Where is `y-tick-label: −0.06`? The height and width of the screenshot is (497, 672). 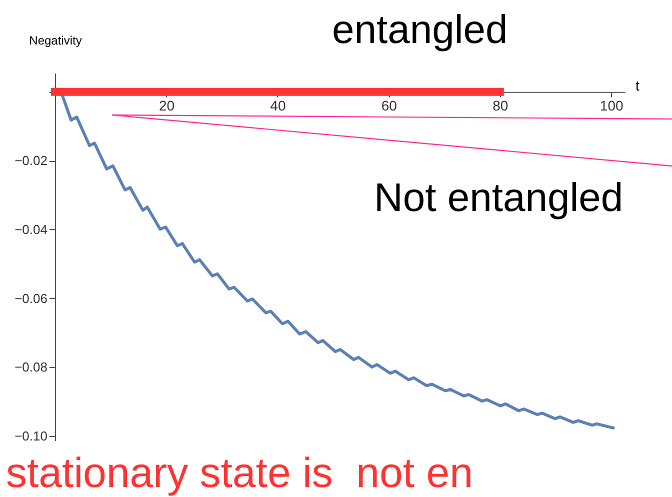
y-tick-label: −0.06 is located at coordinates (31, 298).